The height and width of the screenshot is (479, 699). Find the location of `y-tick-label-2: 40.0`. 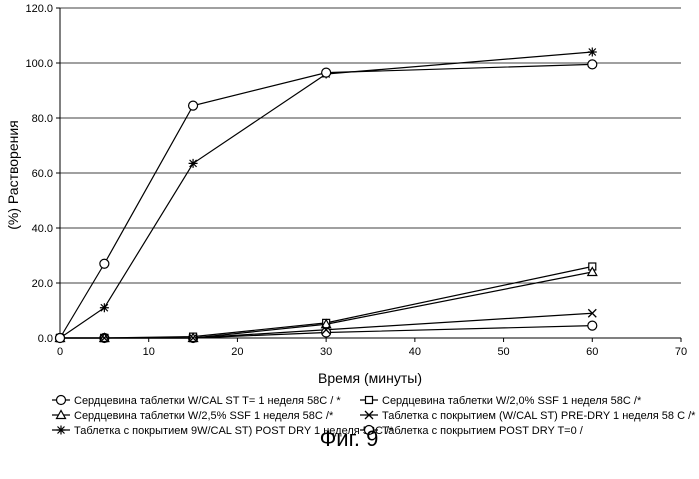

y-tick-label-2: 40.0 is located at coordinates (42, 229).